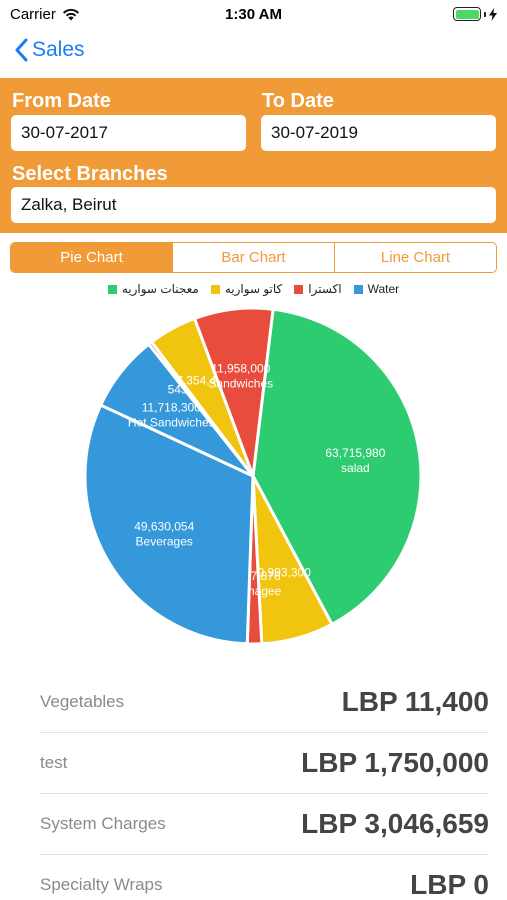 The image size is (507, 900). I want to click on slice-name-label: Sandwiches, so click(240, 384).